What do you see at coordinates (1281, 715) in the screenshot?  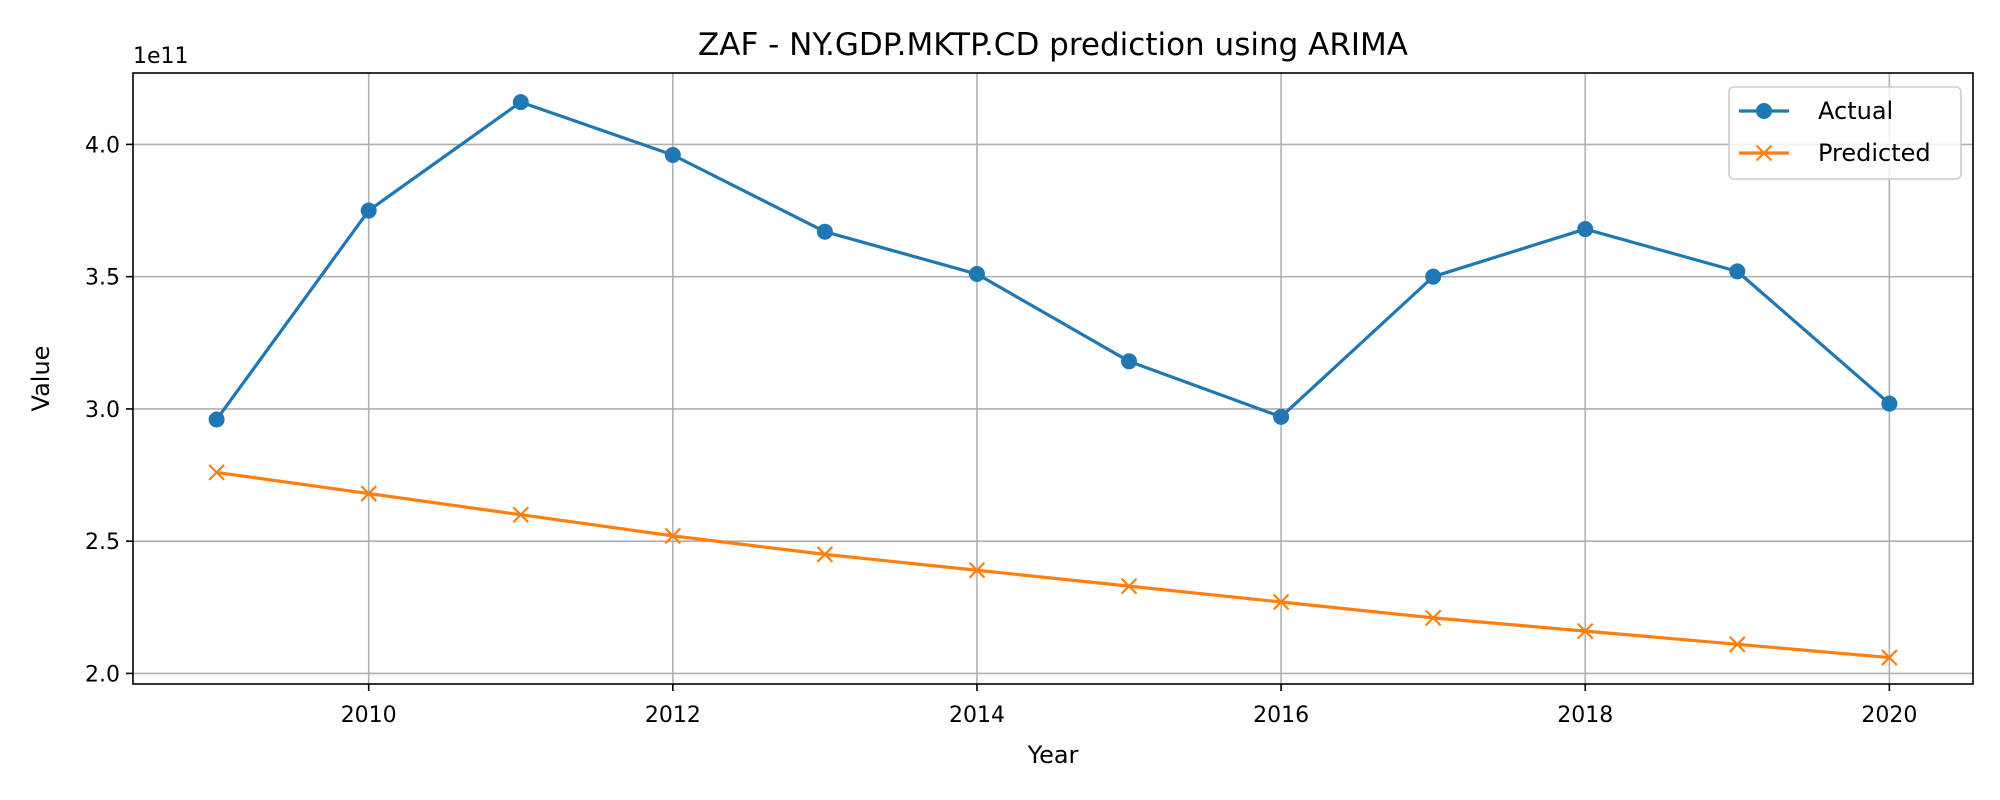 I see `x-tick-label: 2016` at bounding box center [1281, 715].